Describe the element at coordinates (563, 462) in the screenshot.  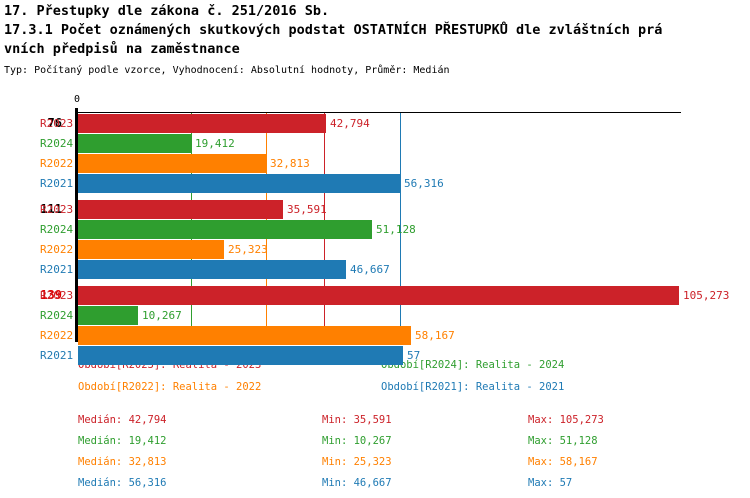
I see `stat-max-row-2: Max: 58,167` at that location.